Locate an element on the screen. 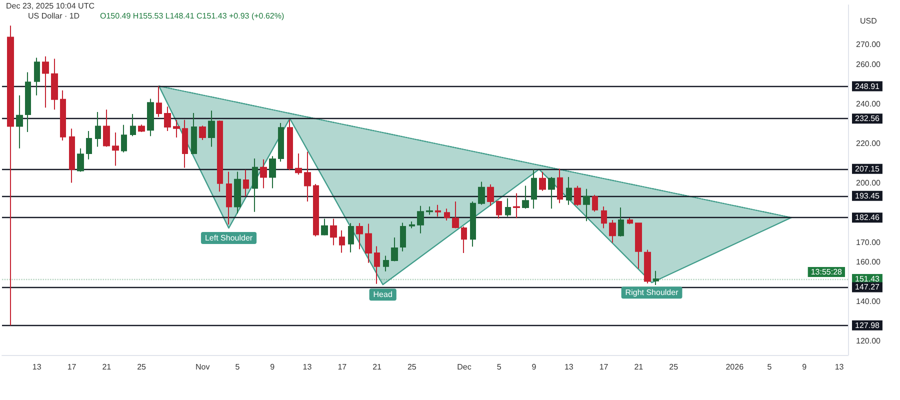  y-tick-label: 240.00 is located at coordinates (869, 103).